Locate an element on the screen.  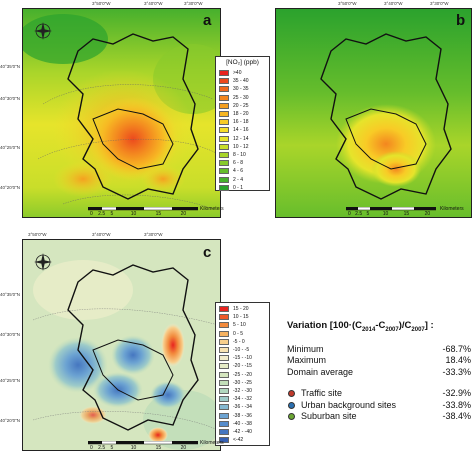
site-value: -33.8% is located at coordinates (456, 404).